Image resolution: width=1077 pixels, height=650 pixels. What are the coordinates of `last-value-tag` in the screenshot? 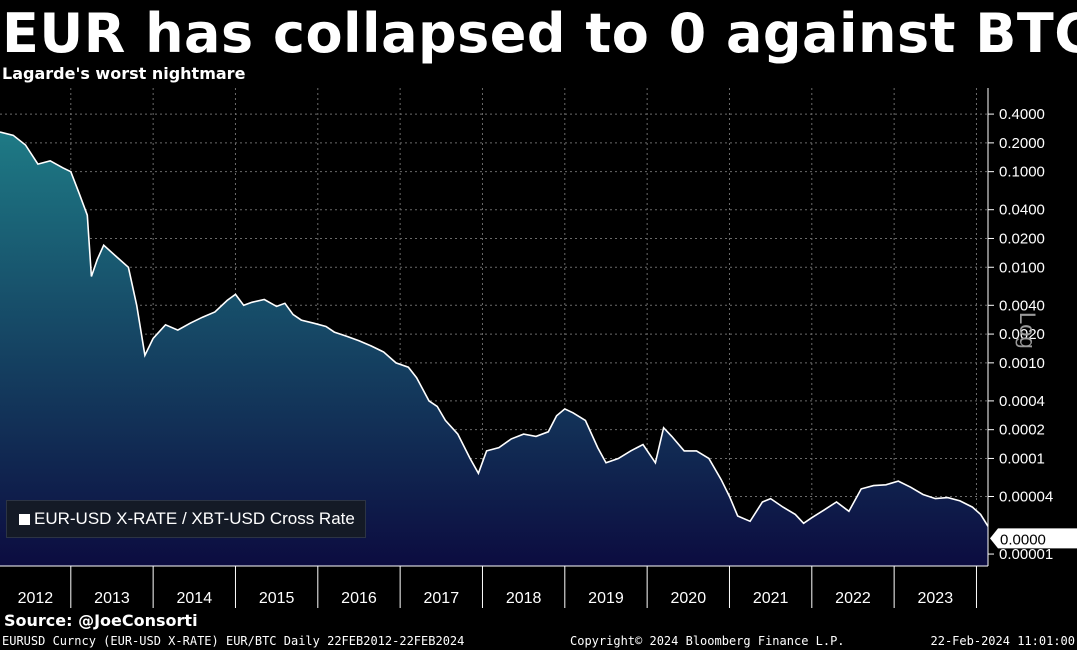 It's located at (1033, 538).